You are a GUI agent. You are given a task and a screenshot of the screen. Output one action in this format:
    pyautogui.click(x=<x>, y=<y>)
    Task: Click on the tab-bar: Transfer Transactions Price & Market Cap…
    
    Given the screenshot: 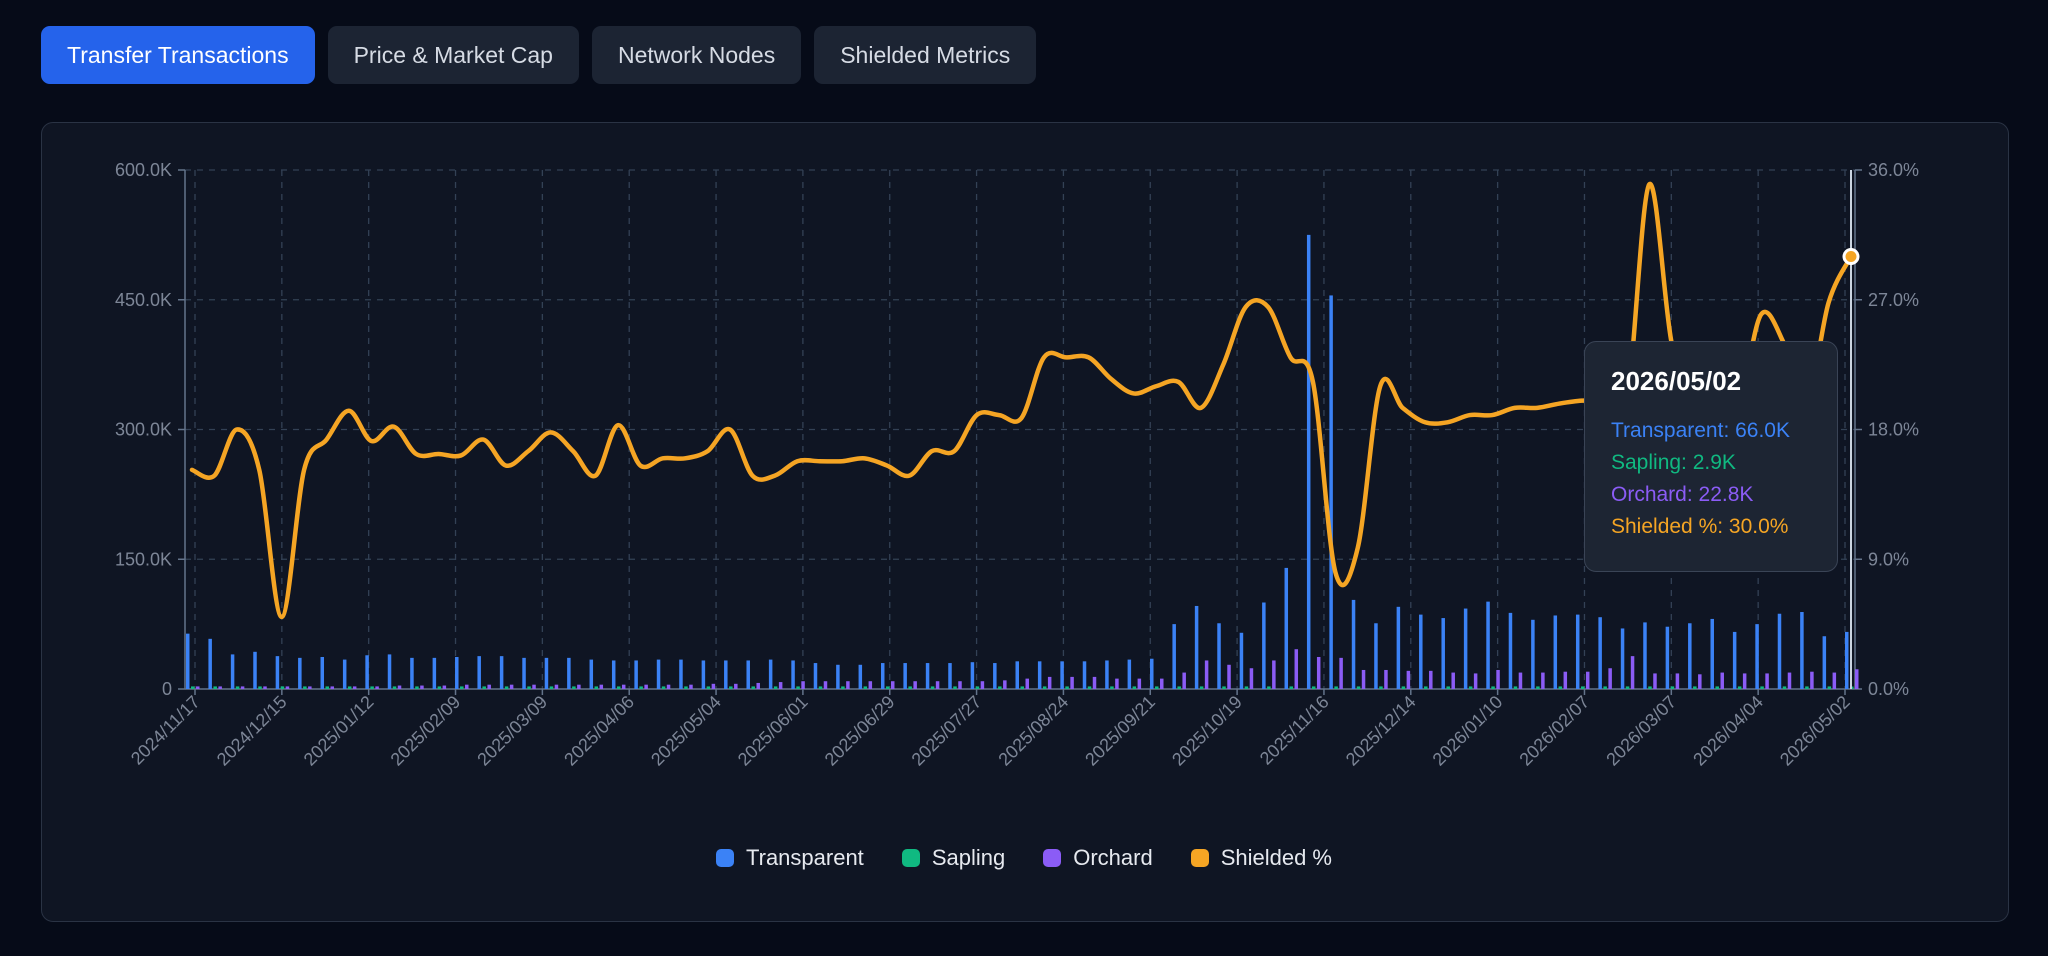 What is the action you would take?
    pyautogui.click(x=539, y=55)
    